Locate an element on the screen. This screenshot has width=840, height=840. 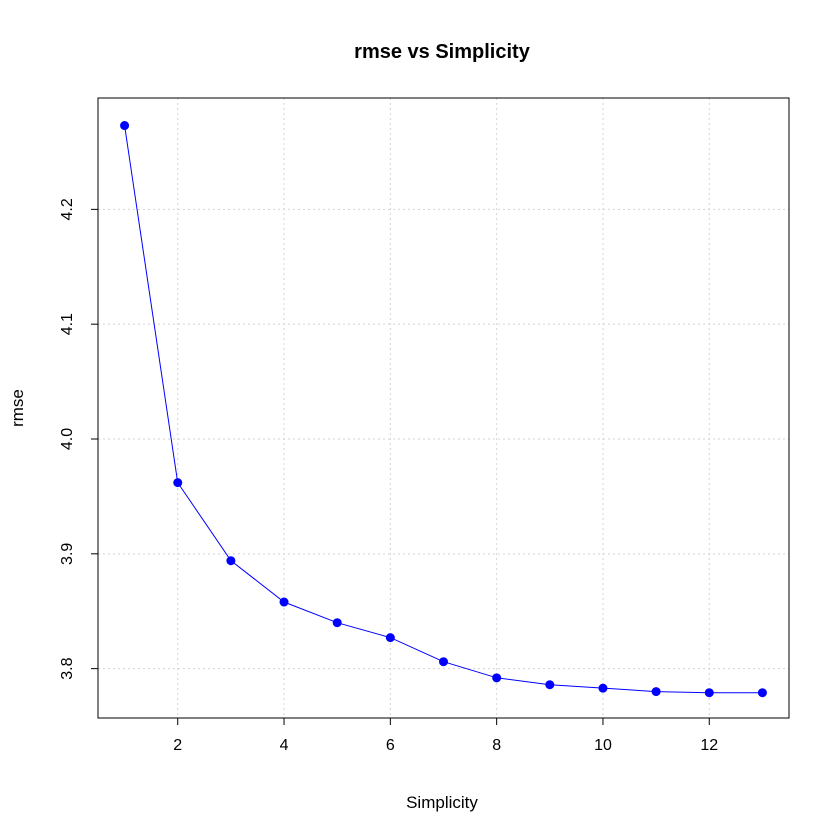
chart-title: rmse vs Simplicity is located at coordinates (442, 52).